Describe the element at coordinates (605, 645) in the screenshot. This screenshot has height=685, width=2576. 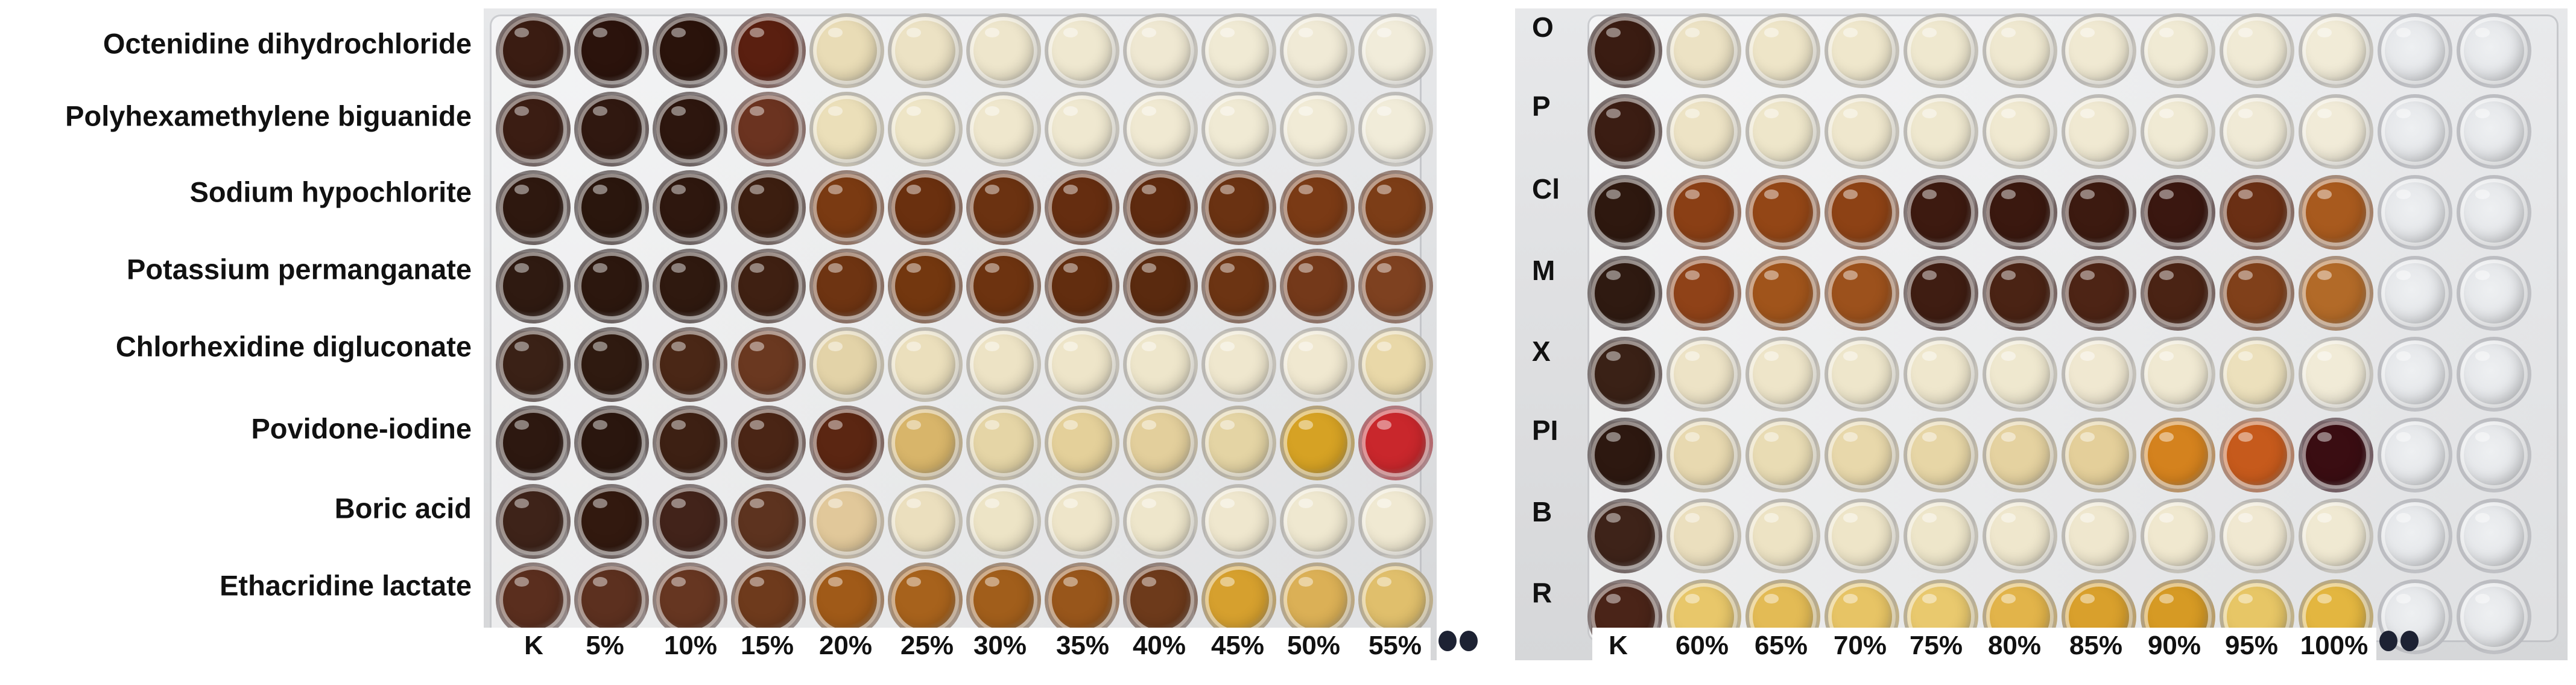
I see `col-label-5: 5%` at that location.